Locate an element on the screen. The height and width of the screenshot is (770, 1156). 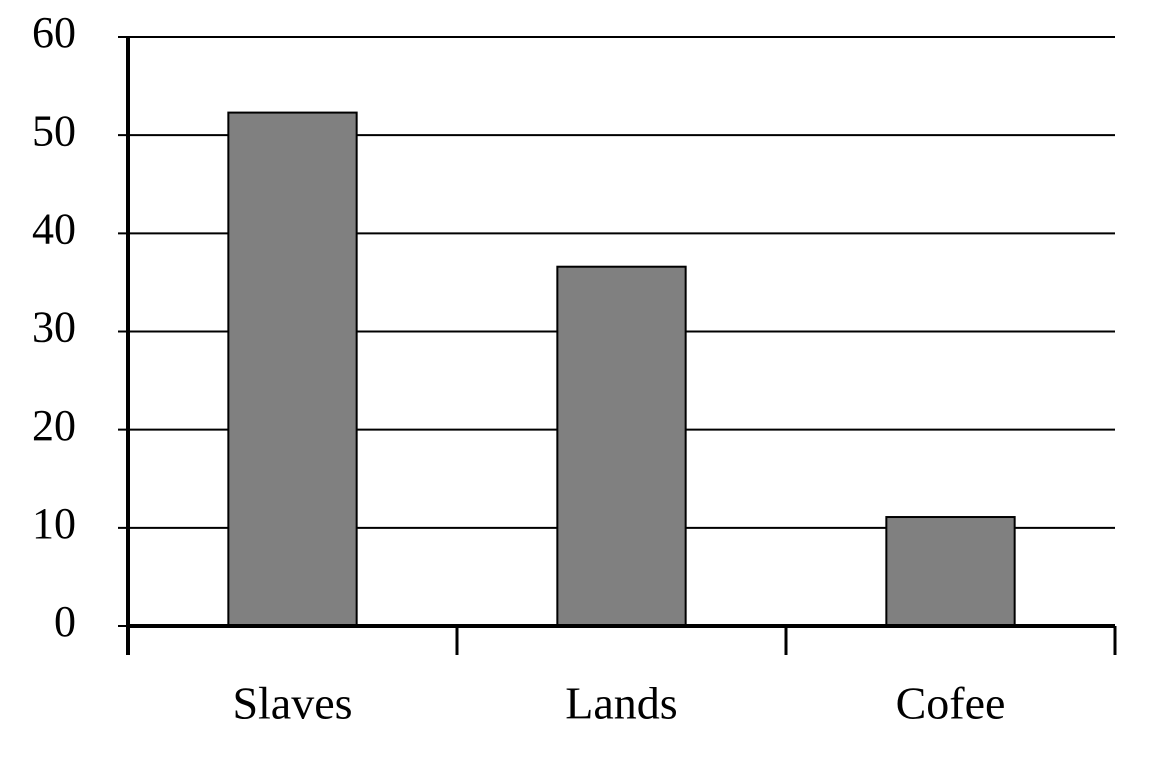
x-tick-label: Lands is located at coordinates (621, 703).